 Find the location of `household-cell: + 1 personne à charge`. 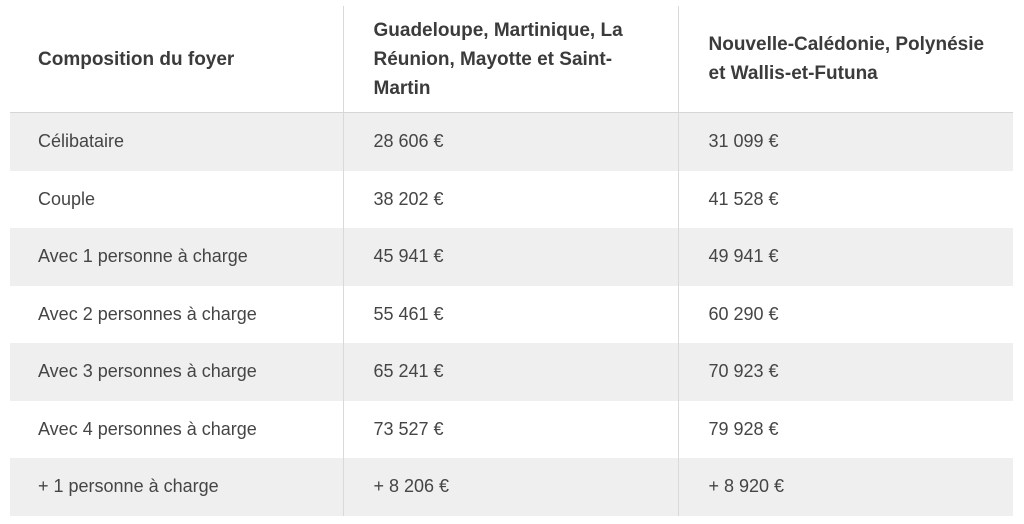

household-cell: + 1 personne à charge is located at coordinates (176, 487).